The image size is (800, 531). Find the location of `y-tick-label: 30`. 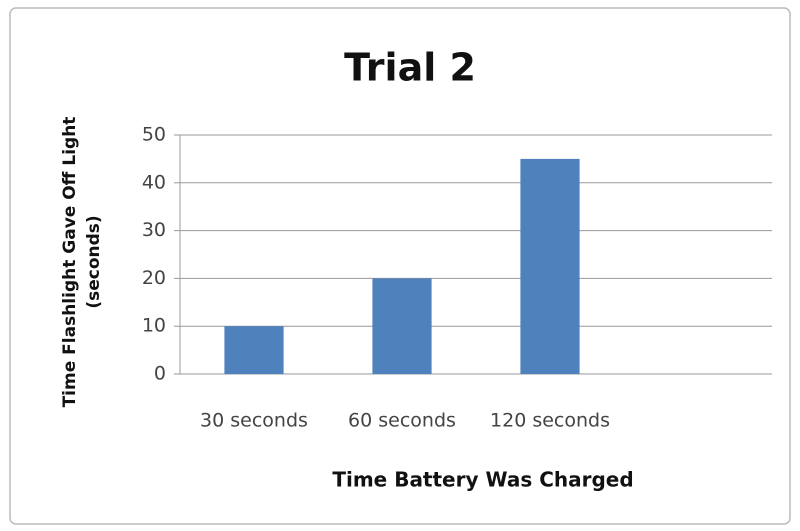

y-tick-label: 30 is located at coordinates (154, 230).